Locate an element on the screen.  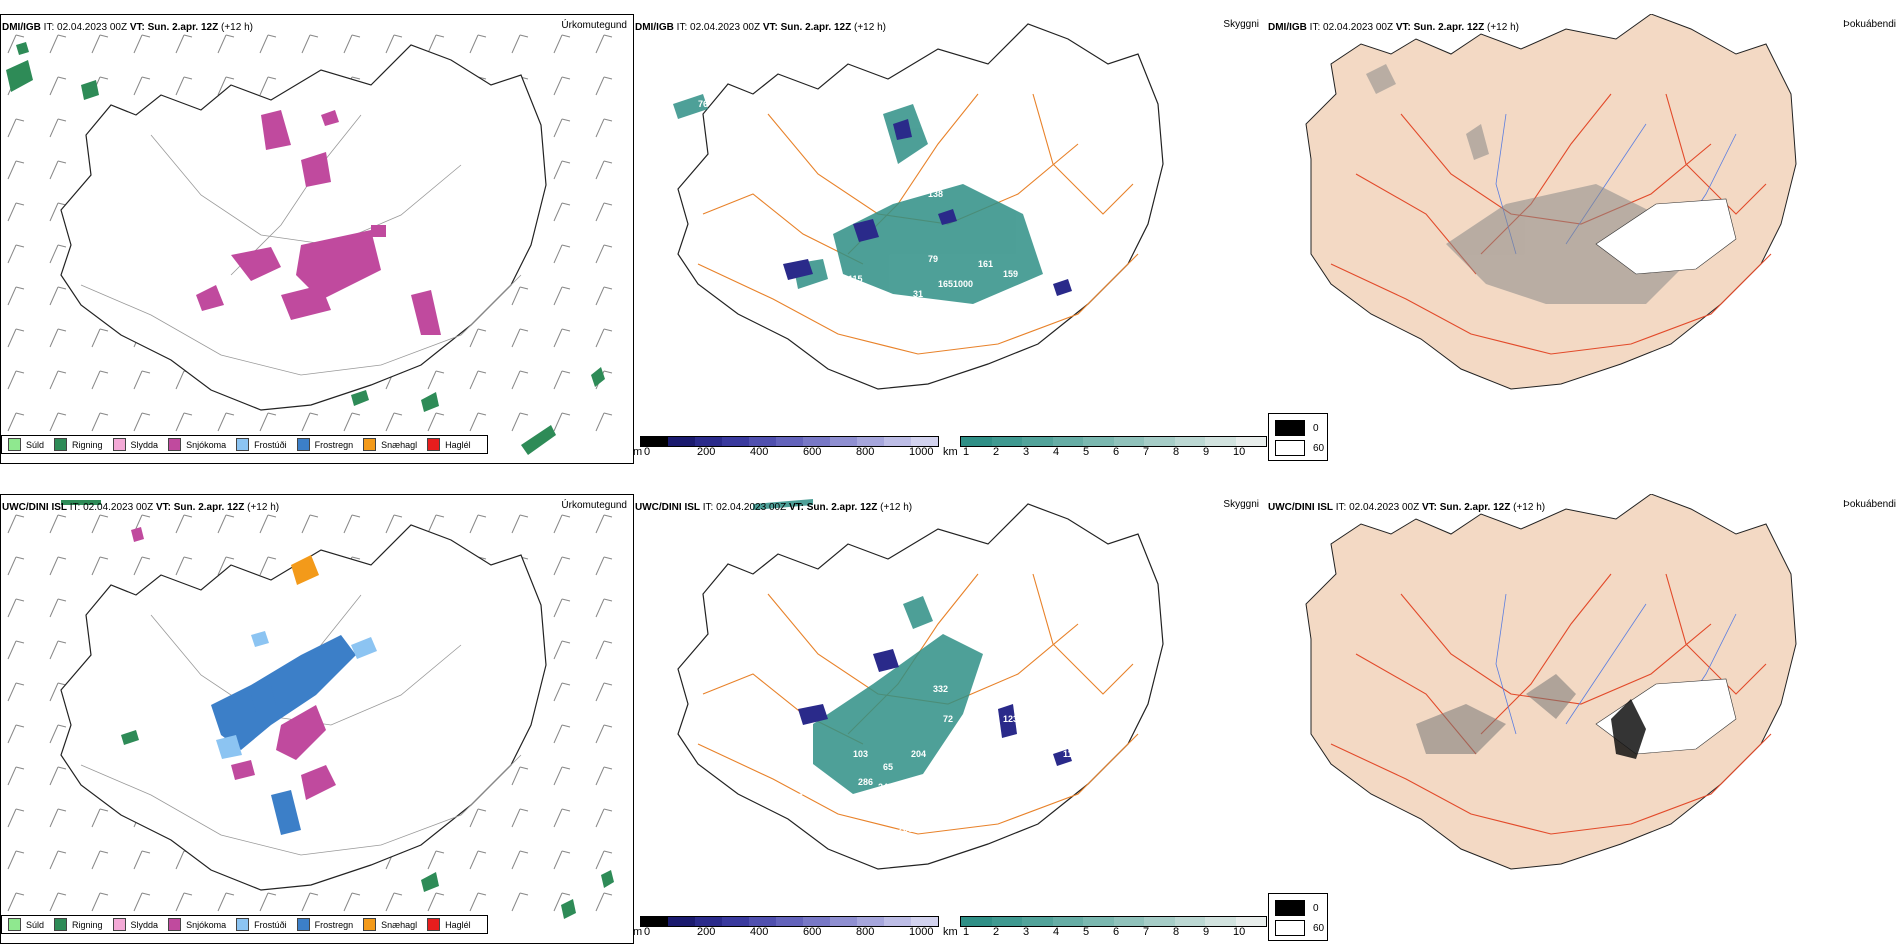
visibility-value: 1000 is located at coordinates (963, 284).